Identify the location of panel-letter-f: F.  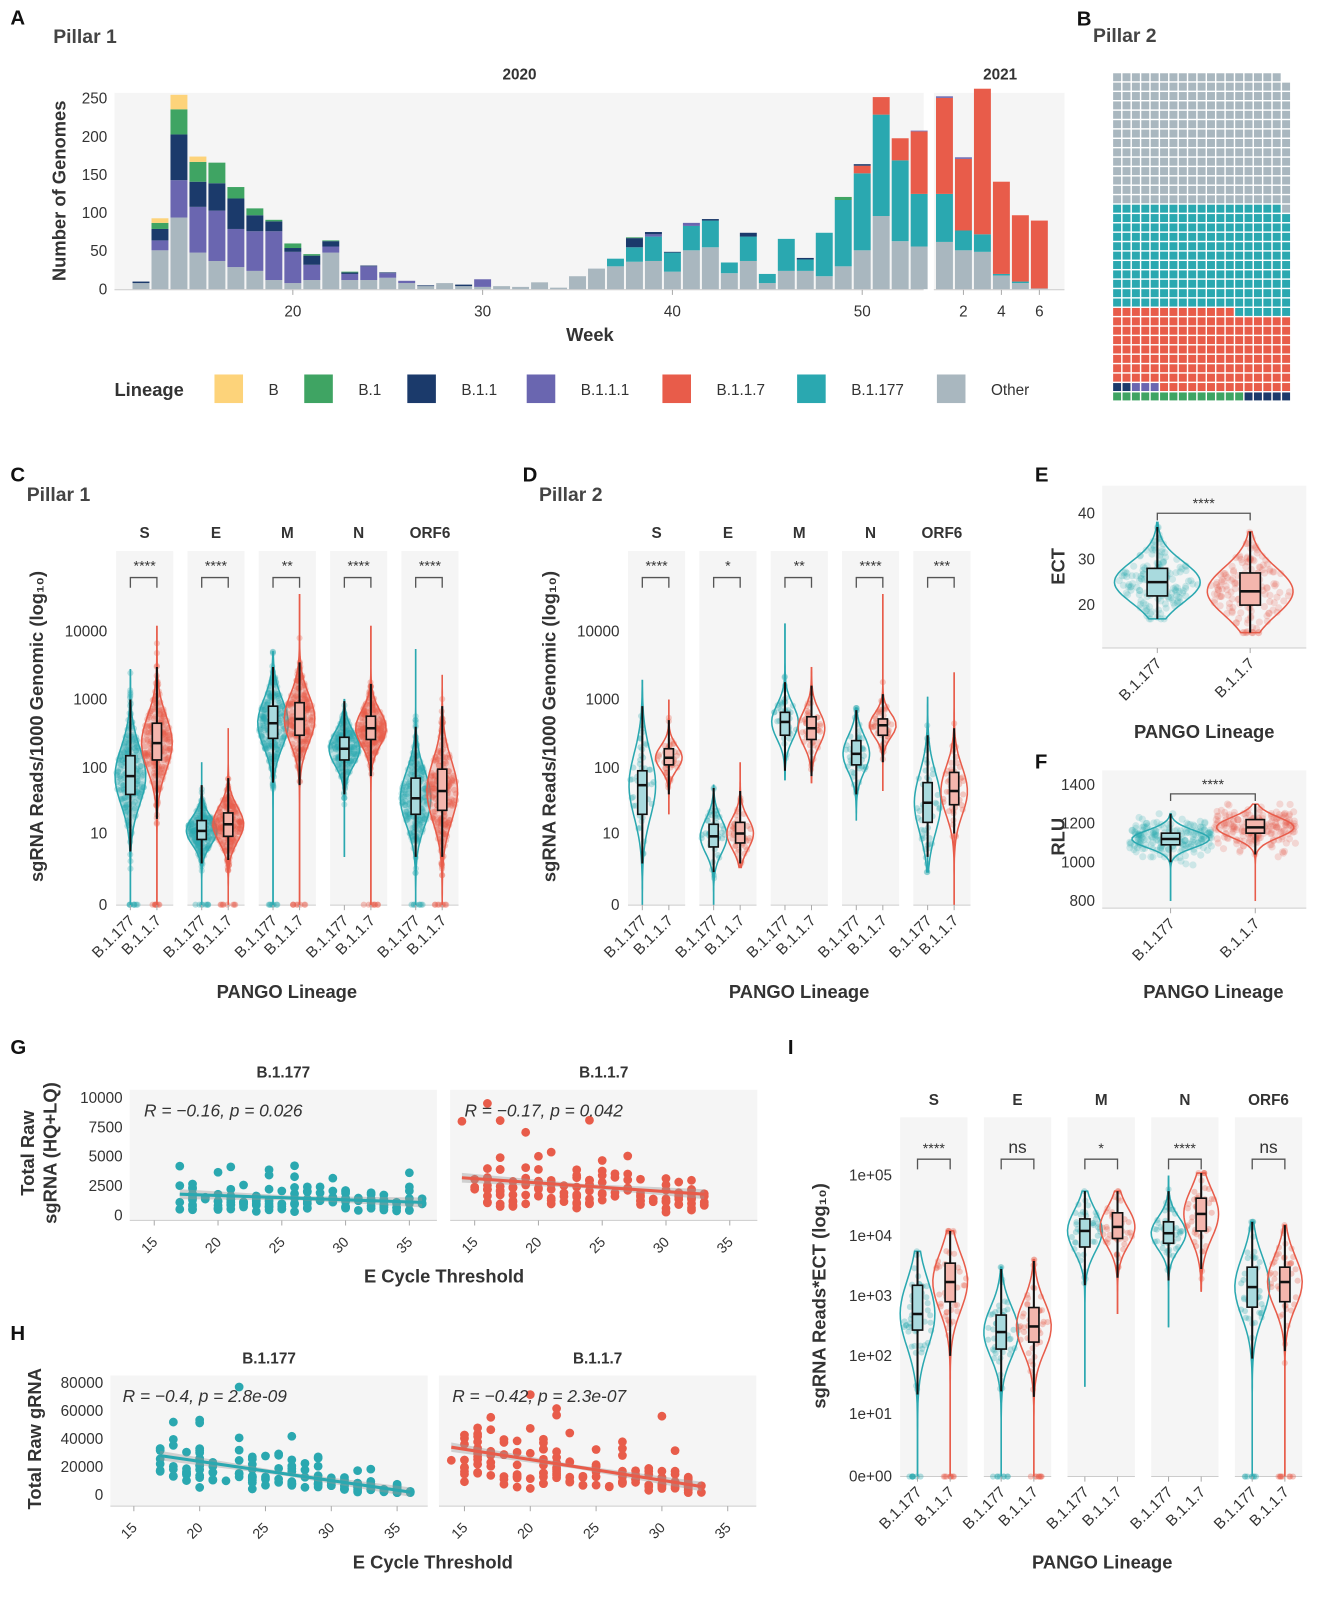
(1041, 762).